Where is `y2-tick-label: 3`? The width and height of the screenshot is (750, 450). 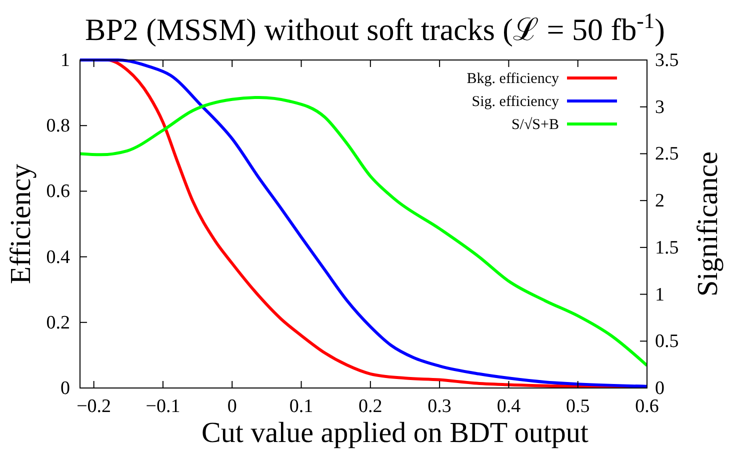
y2-tick-label: 3 is located at coordinates (659, 107).